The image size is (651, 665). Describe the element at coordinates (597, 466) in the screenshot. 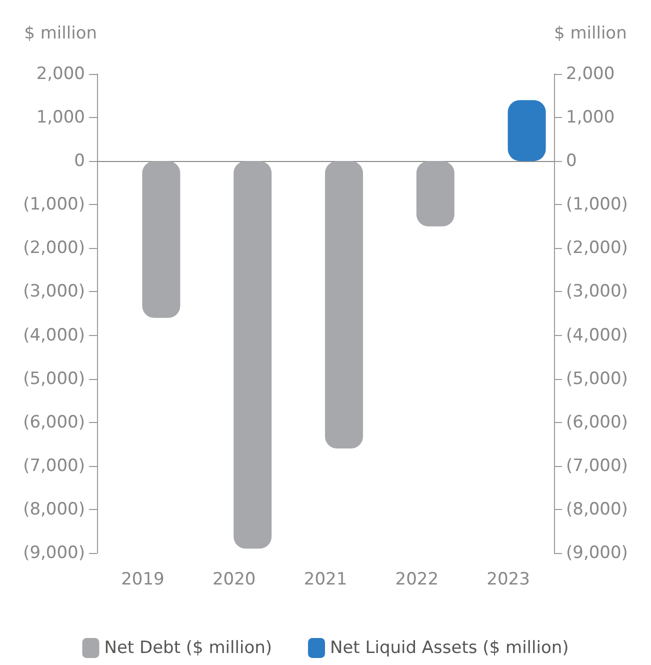

I see `y2-tick-label: (7,000)` at that location.